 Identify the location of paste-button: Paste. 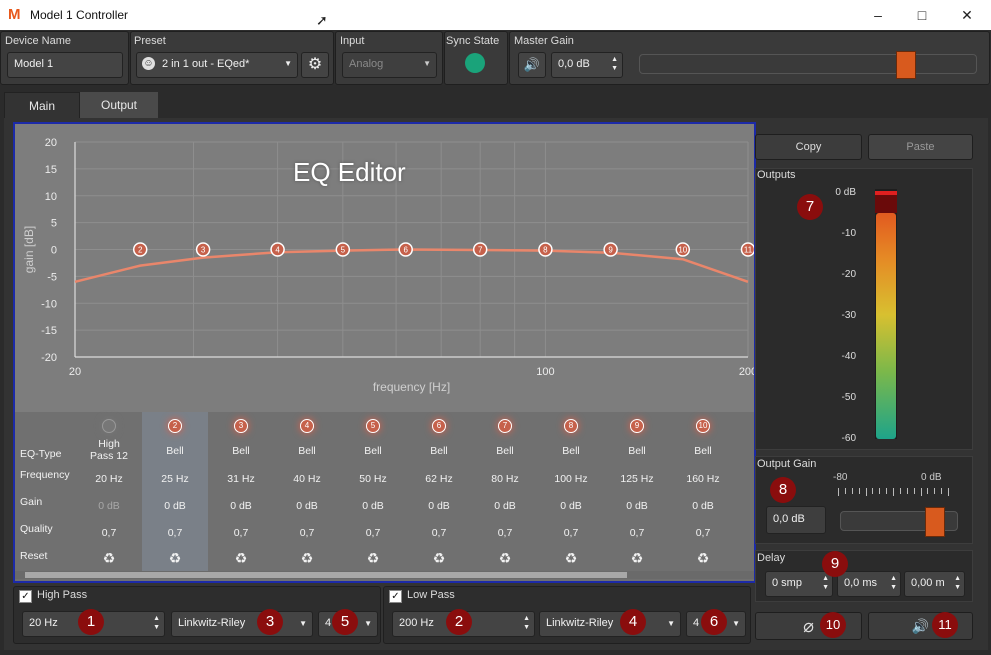
(920, 147).